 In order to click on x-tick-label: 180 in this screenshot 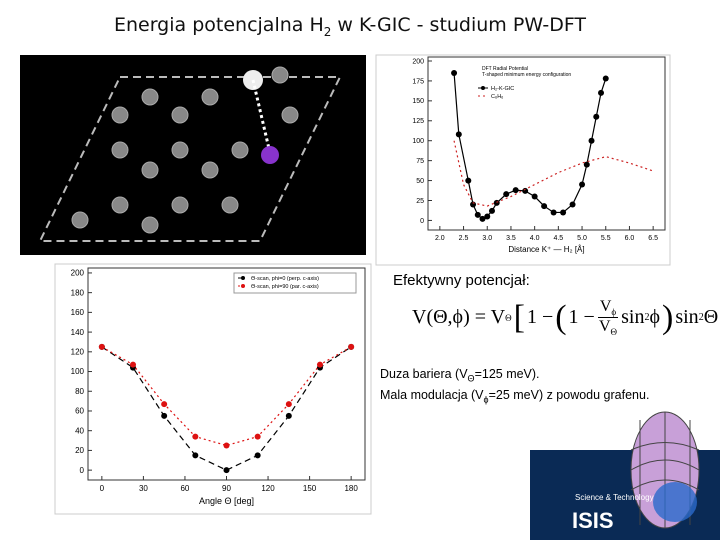, I will do `click(351, 488)`.